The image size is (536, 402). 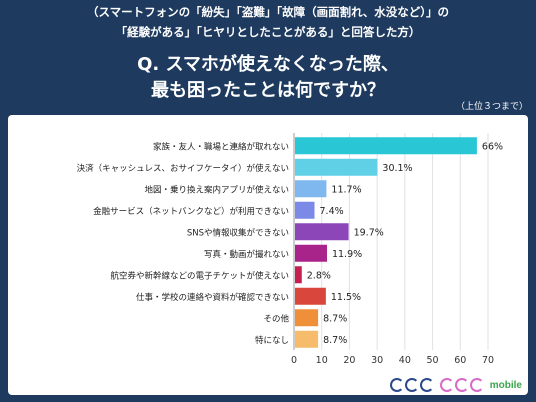 What do you see at coordinates (191, 211) in the screenshot?
I see `category-label: 金融サービス（ネットバンクなど）が利用できない` at bounding box center [191, 211].